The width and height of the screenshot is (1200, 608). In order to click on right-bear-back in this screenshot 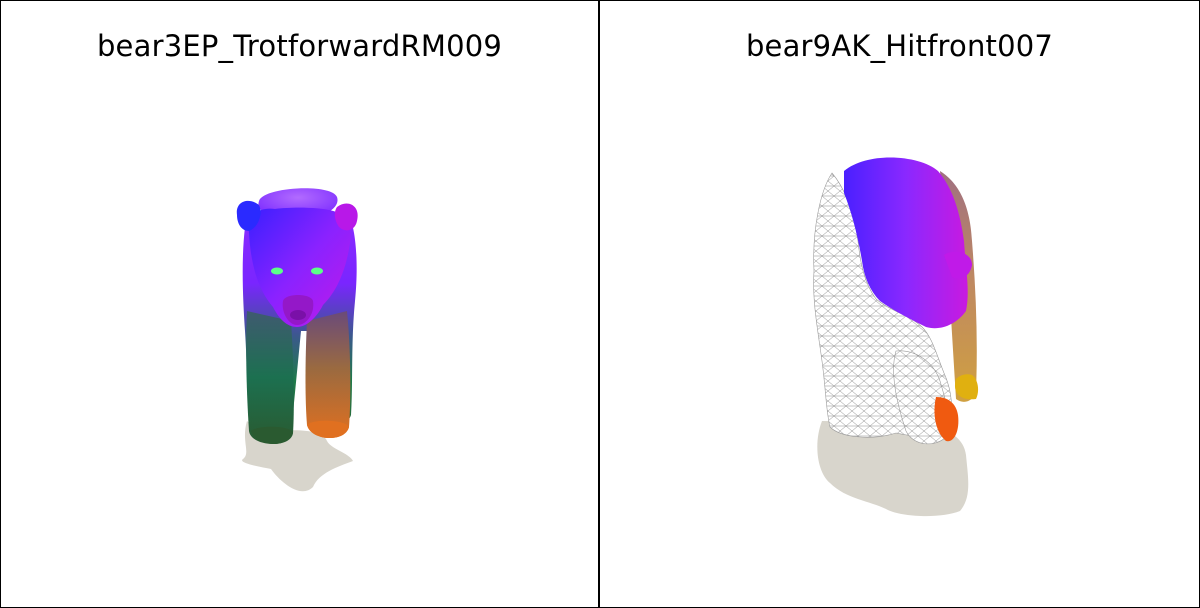, I will do `click(906, 243)`.